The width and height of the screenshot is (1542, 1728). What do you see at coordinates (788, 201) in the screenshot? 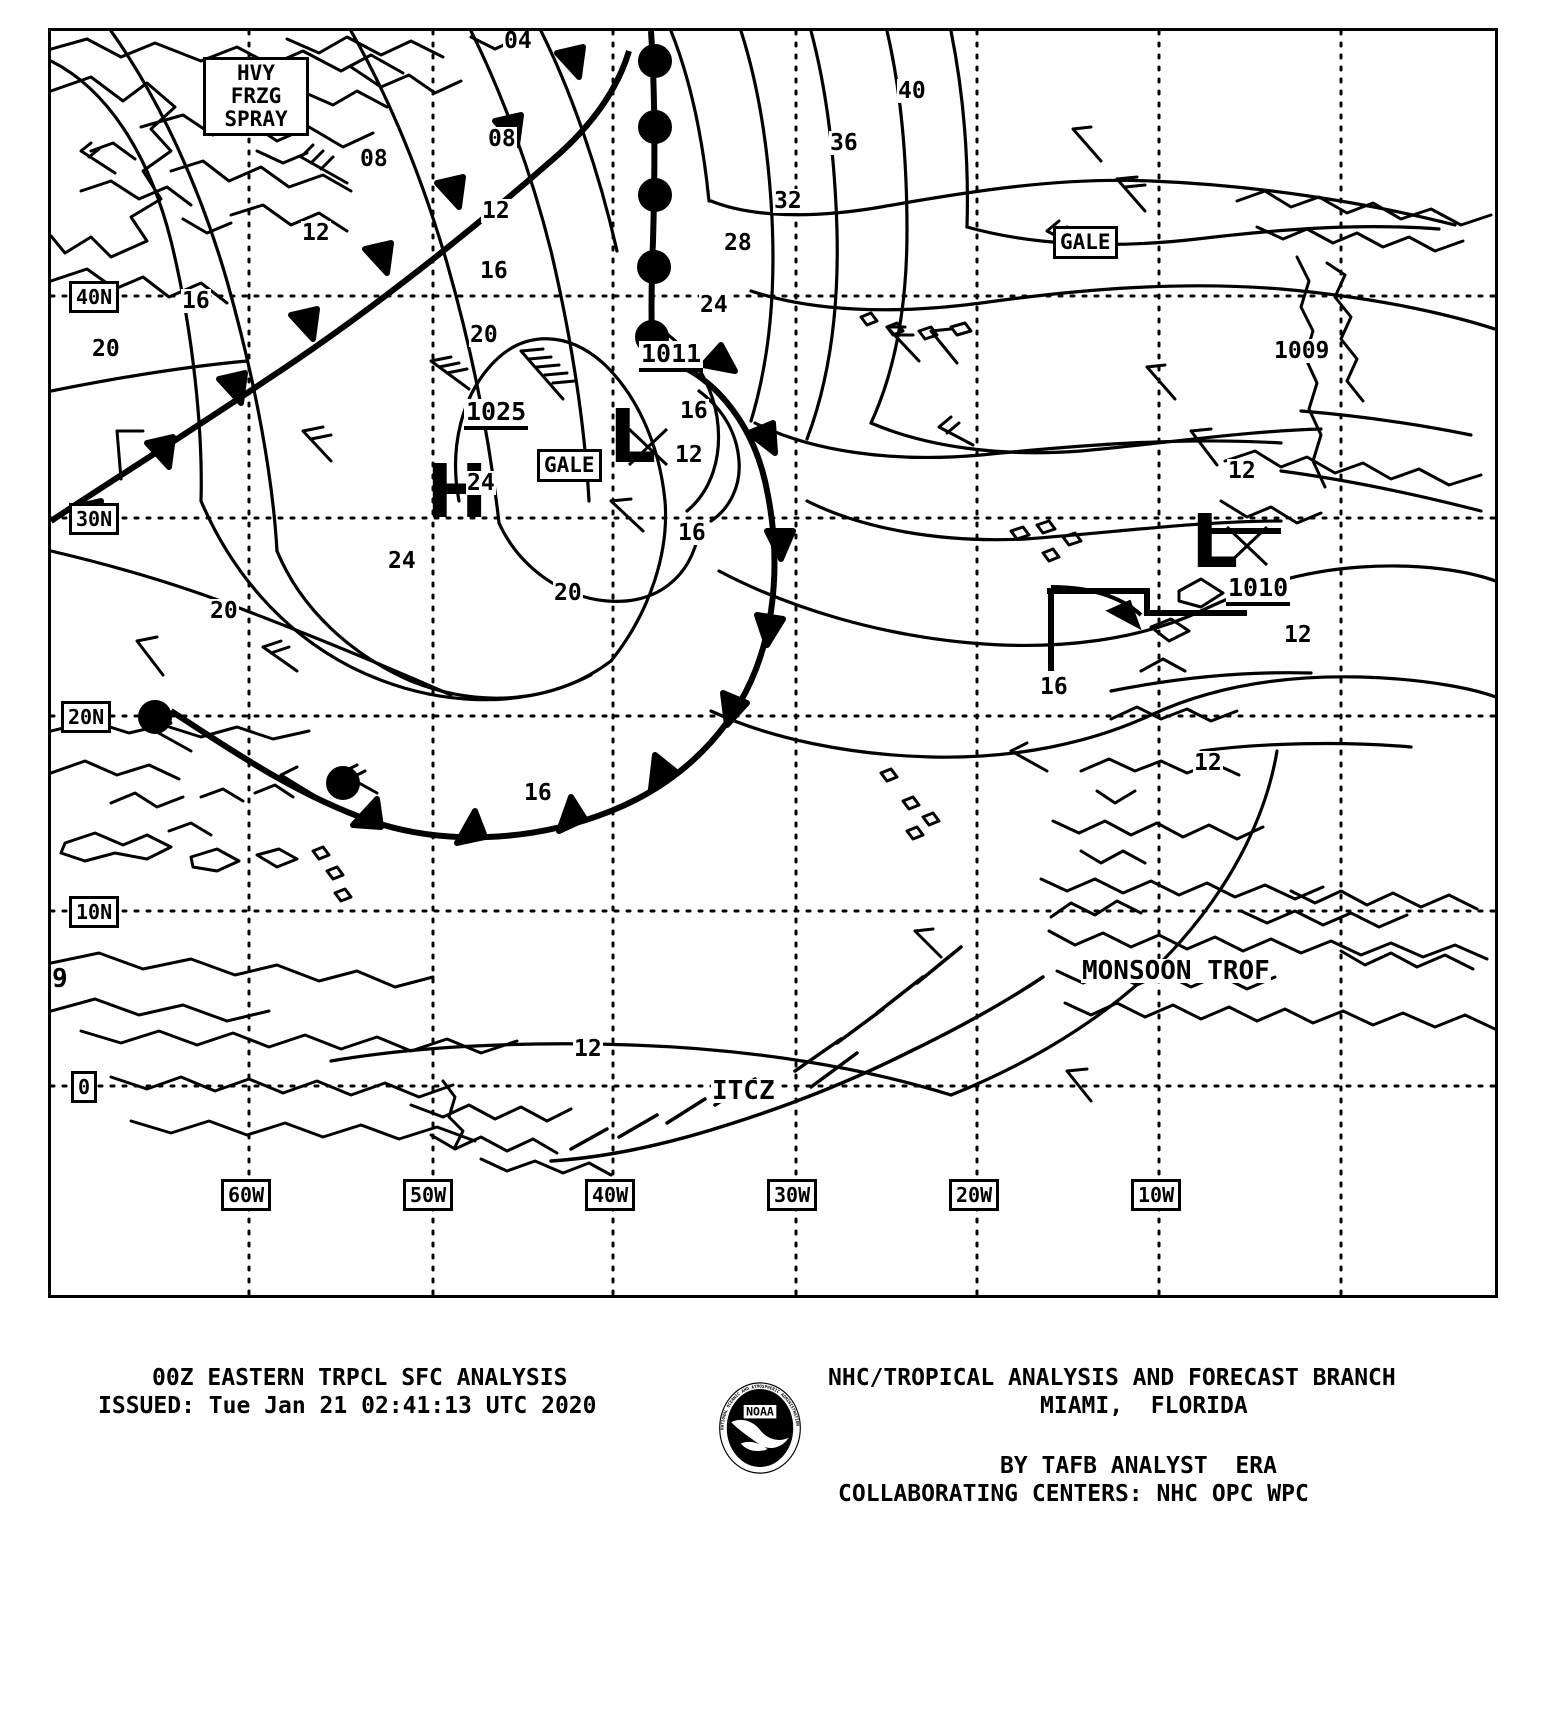
I see `isobar-label-32: 32` at bounding box center [788, 201].